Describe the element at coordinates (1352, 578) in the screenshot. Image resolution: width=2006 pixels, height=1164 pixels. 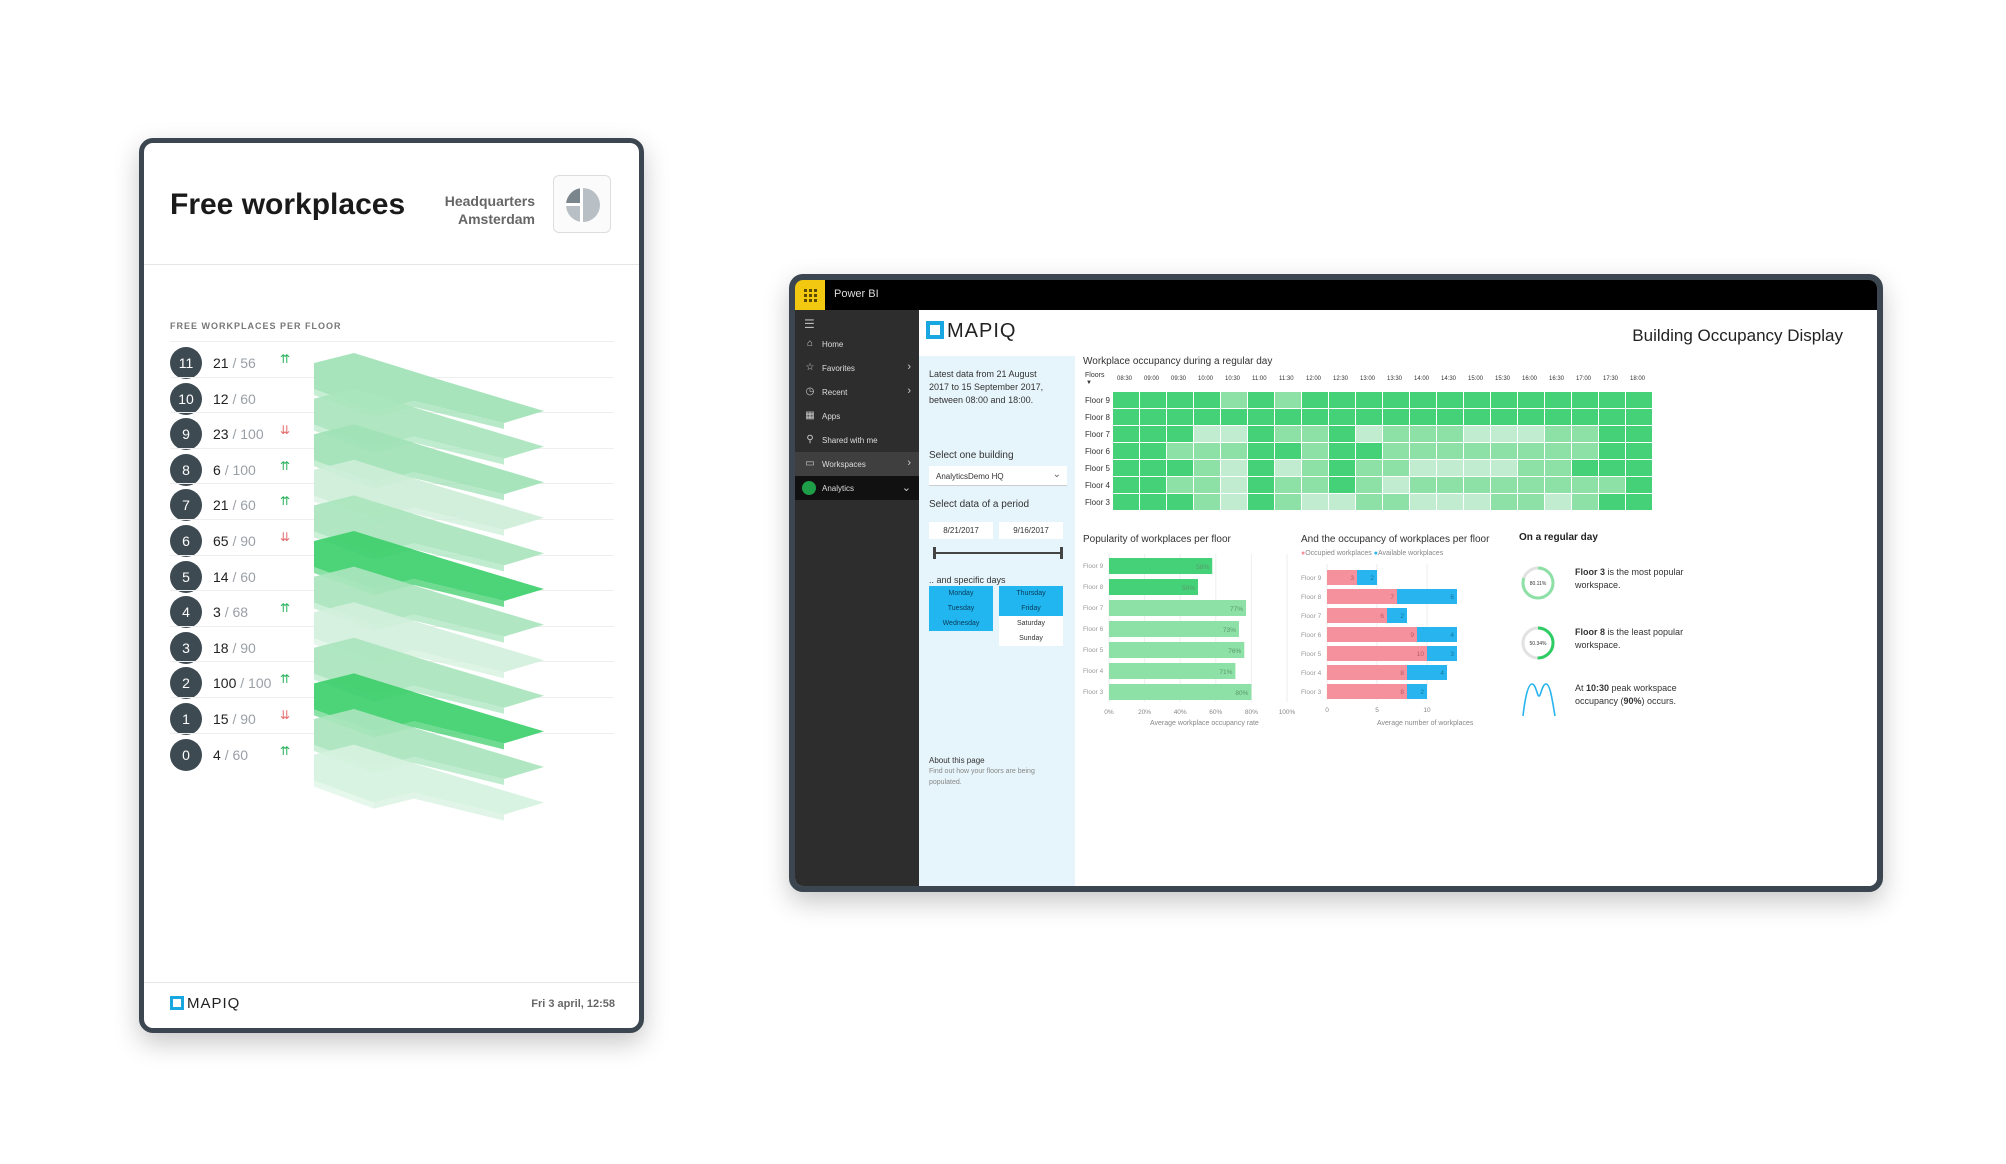
I see `occ-occupied-label: 3` at that location.